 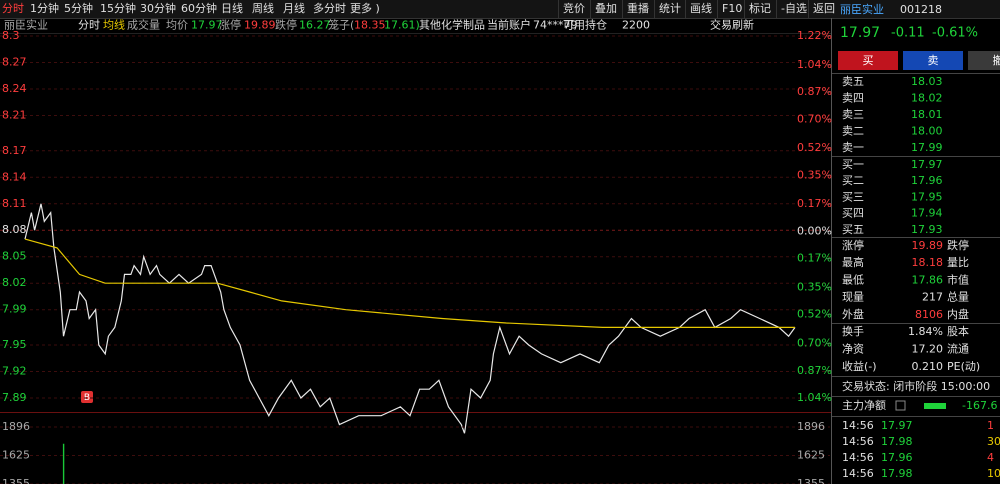 I want to click on info-down-label: 跌停, so click(x=286, y=25).